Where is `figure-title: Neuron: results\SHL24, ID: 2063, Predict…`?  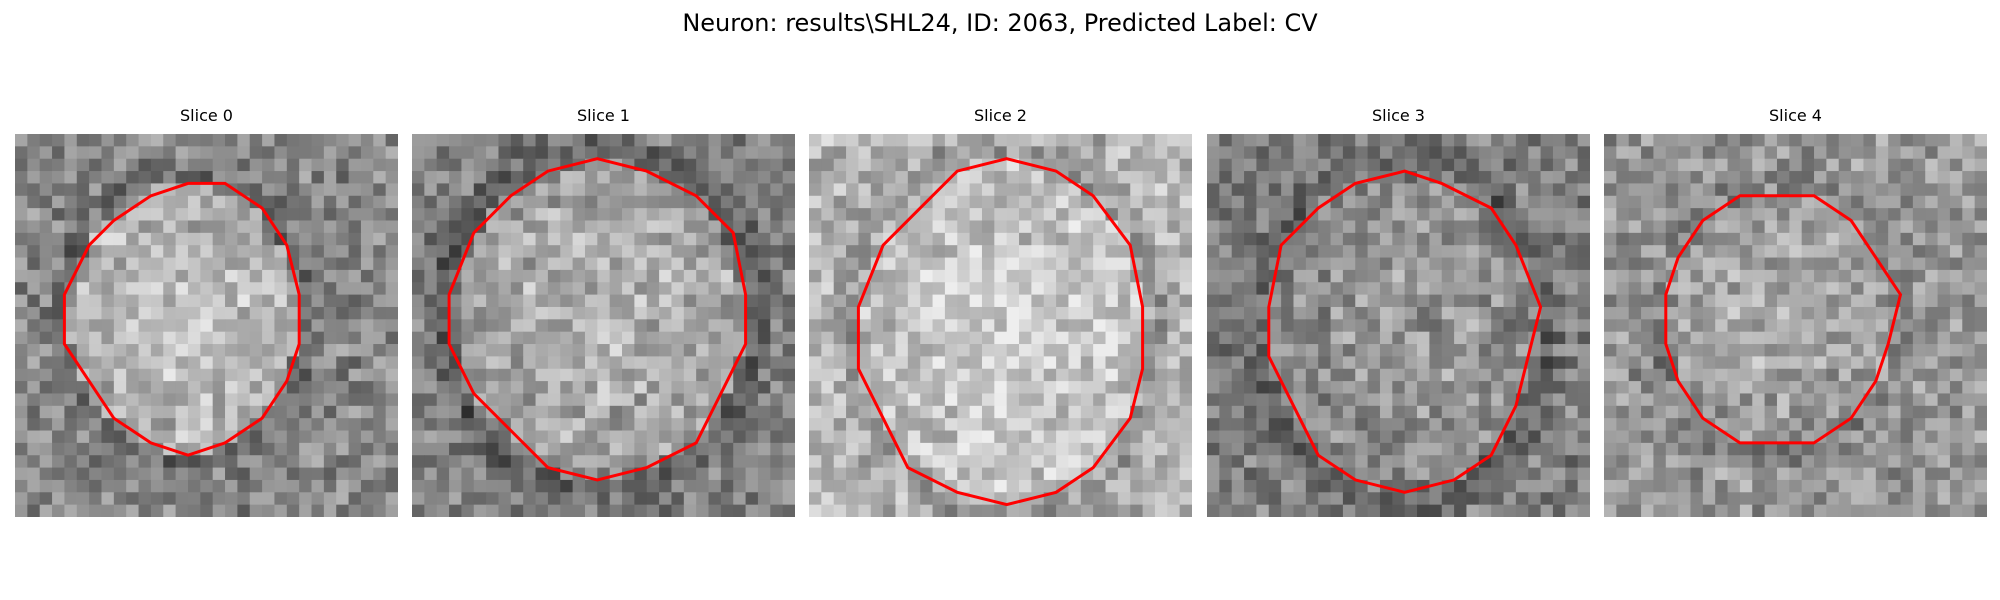
figure-title: Neuron: results\SHL24, ID: 2063, Predict… is located at coordinates (1000, 23).